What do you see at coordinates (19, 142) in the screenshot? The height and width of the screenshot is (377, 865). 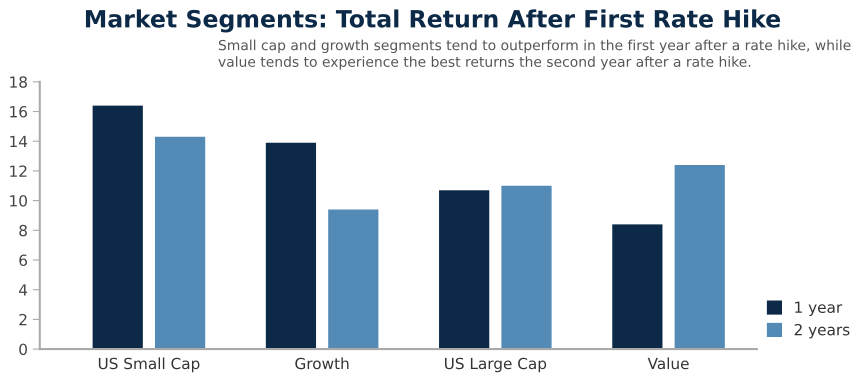 I see `y-tick-label: 14` at bounding box center [19, 142].